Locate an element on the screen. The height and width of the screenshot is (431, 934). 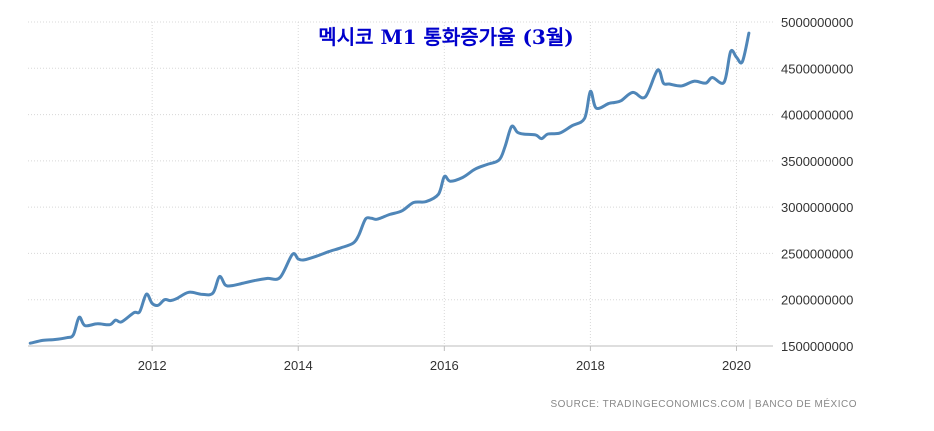
x-tick-label: 2016 is located at coordinates (444, 365).